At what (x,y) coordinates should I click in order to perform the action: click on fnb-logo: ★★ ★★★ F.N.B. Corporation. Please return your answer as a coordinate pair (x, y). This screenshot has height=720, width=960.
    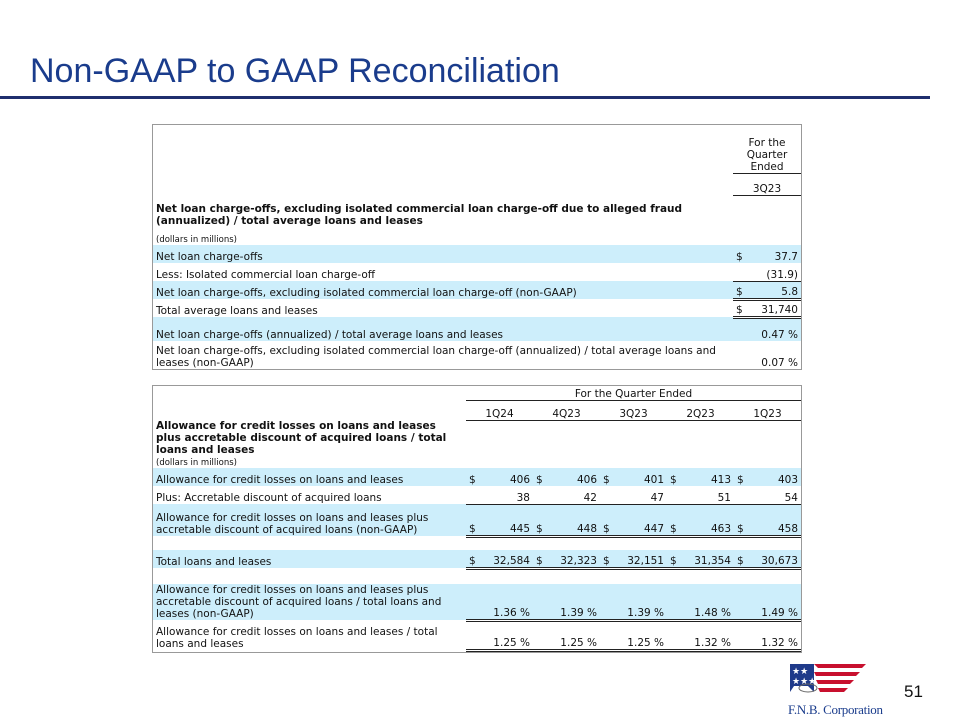
    Looking at the image, I should click on (838, 690).